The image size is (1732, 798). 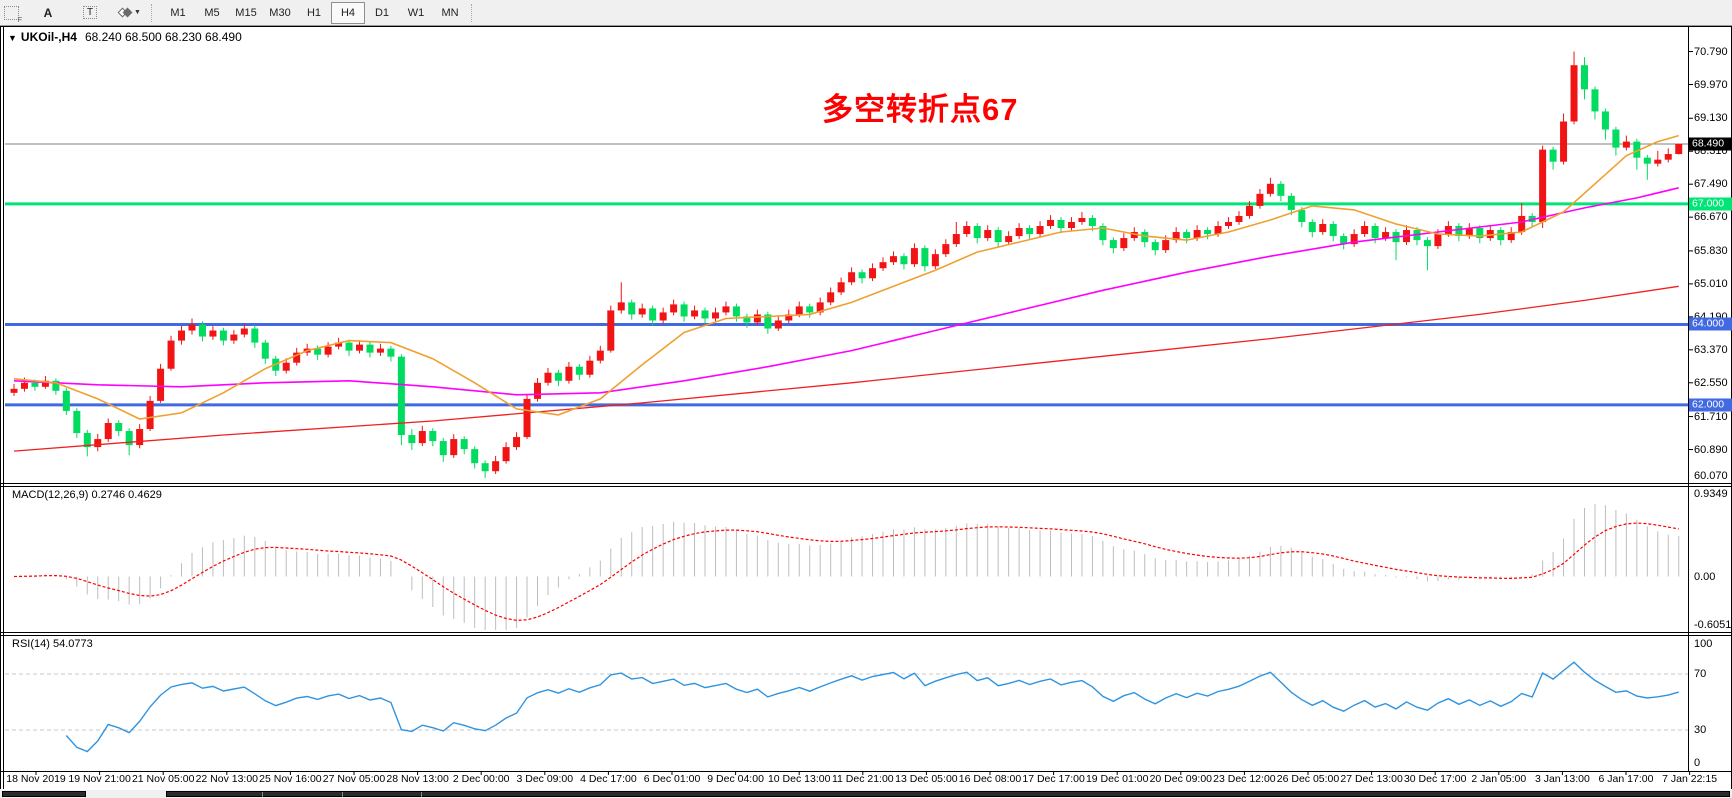 I want to click on rsi-label: RSI(14) 54.0773, so click(x=52, y=644).